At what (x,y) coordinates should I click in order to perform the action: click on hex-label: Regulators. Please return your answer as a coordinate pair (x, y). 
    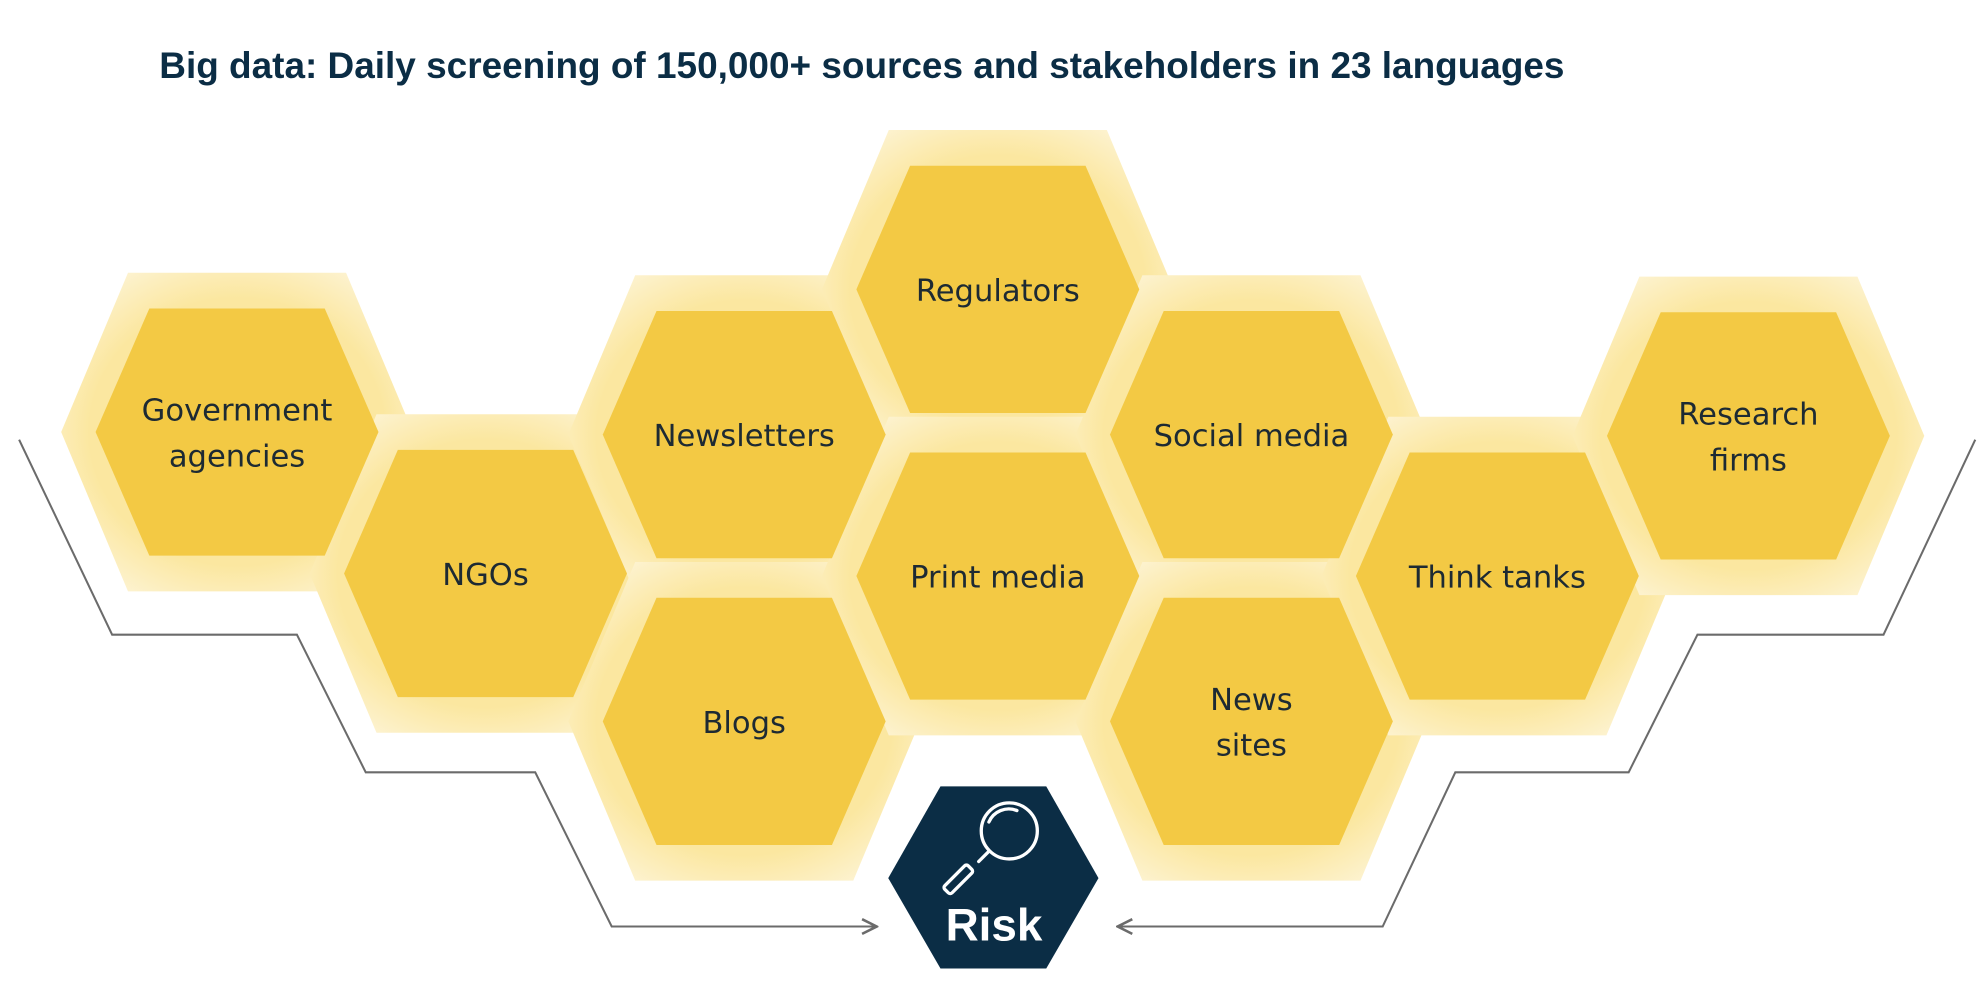
    Looking at the image, I should click on (998, 291).